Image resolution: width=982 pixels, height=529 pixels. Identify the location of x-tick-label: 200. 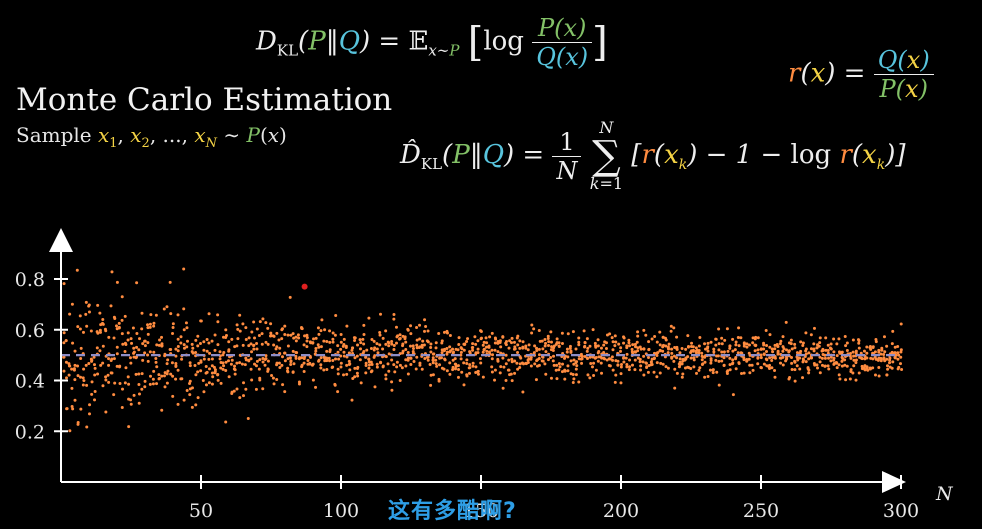
(621, 511).